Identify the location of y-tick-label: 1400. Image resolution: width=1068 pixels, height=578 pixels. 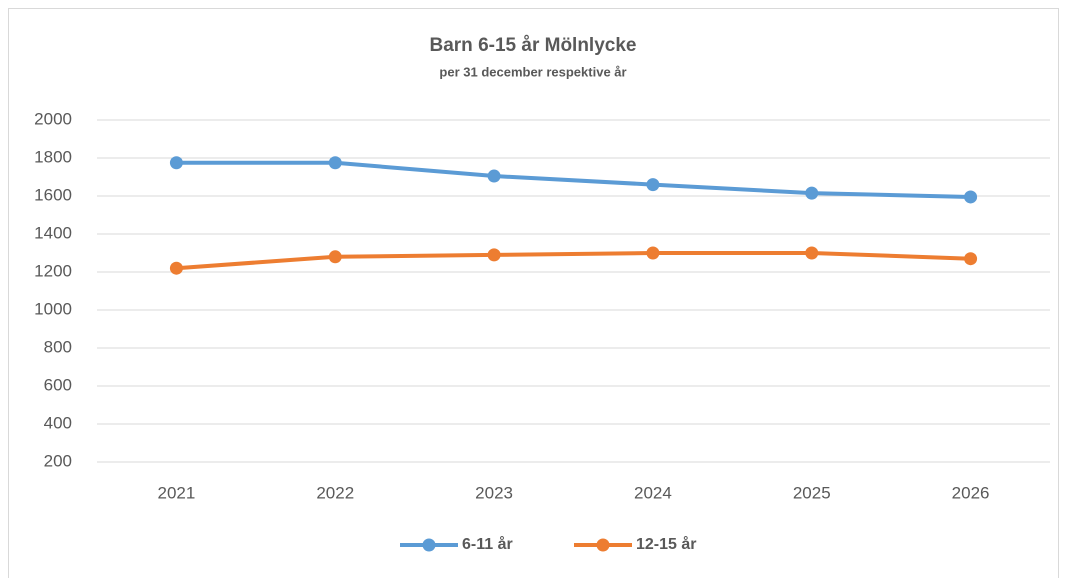
(53, 232).